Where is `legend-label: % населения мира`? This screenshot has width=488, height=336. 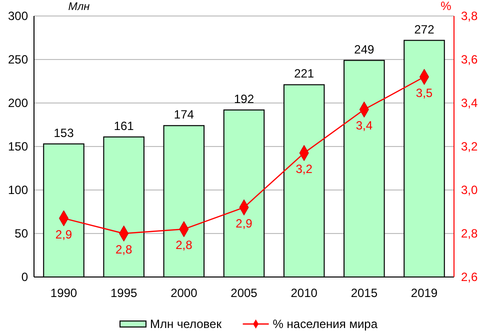 legend-label: % населения мира is located at coordinates (325, 324).